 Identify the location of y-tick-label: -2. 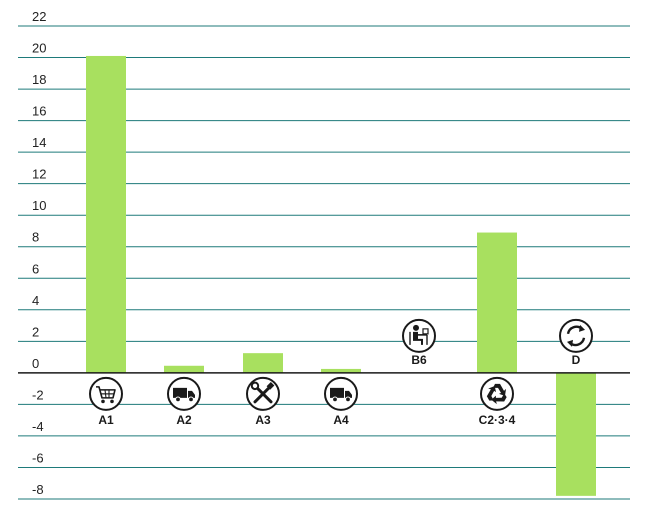
(38, 394).